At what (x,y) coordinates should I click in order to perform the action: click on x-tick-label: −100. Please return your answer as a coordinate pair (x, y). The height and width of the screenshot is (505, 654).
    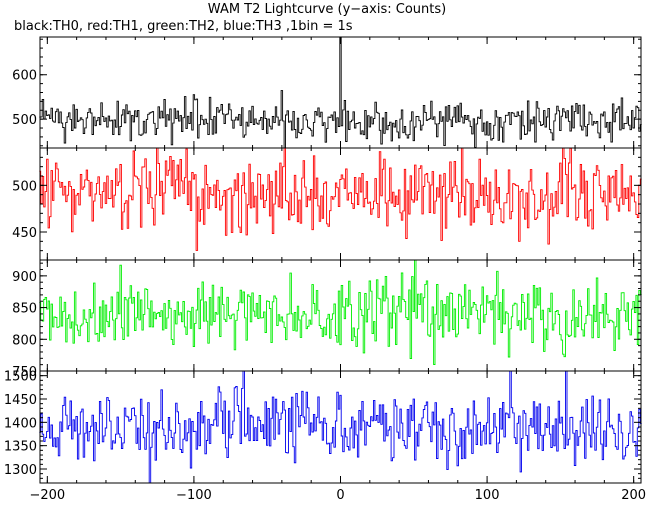
    Looking at the image, I should click on (194, 495).